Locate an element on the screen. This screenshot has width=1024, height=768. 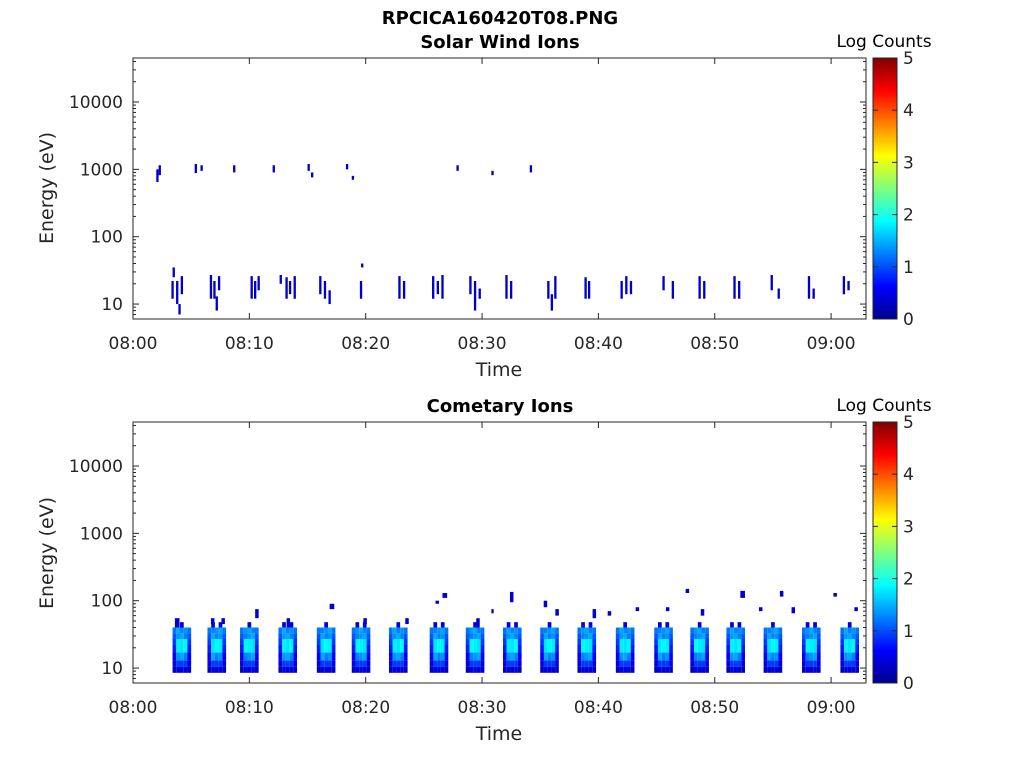
colorbar-gradient is located at coordinates (885, 188).